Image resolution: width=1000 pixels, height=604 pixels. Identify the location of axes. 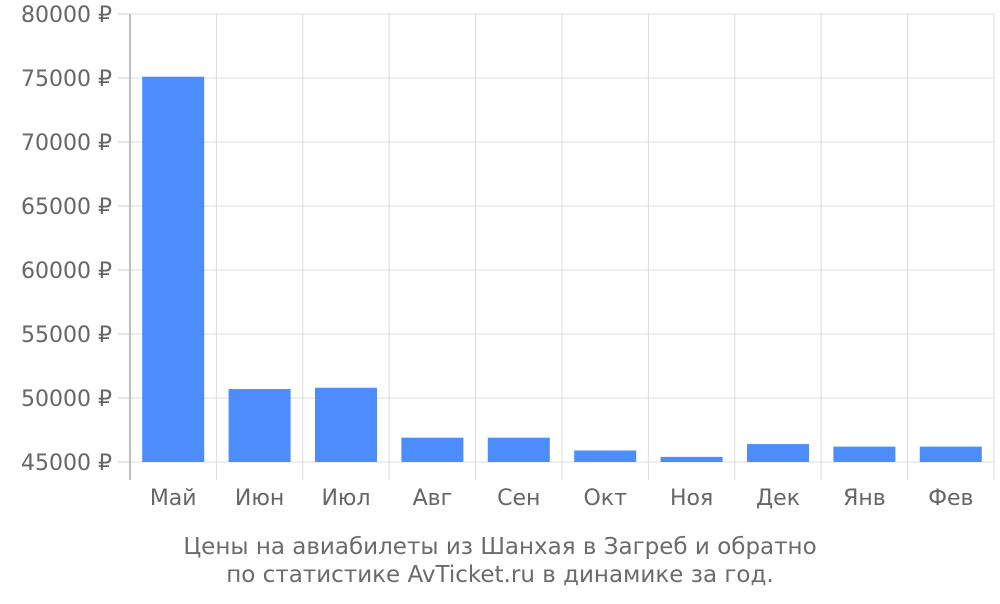
(124, 246).